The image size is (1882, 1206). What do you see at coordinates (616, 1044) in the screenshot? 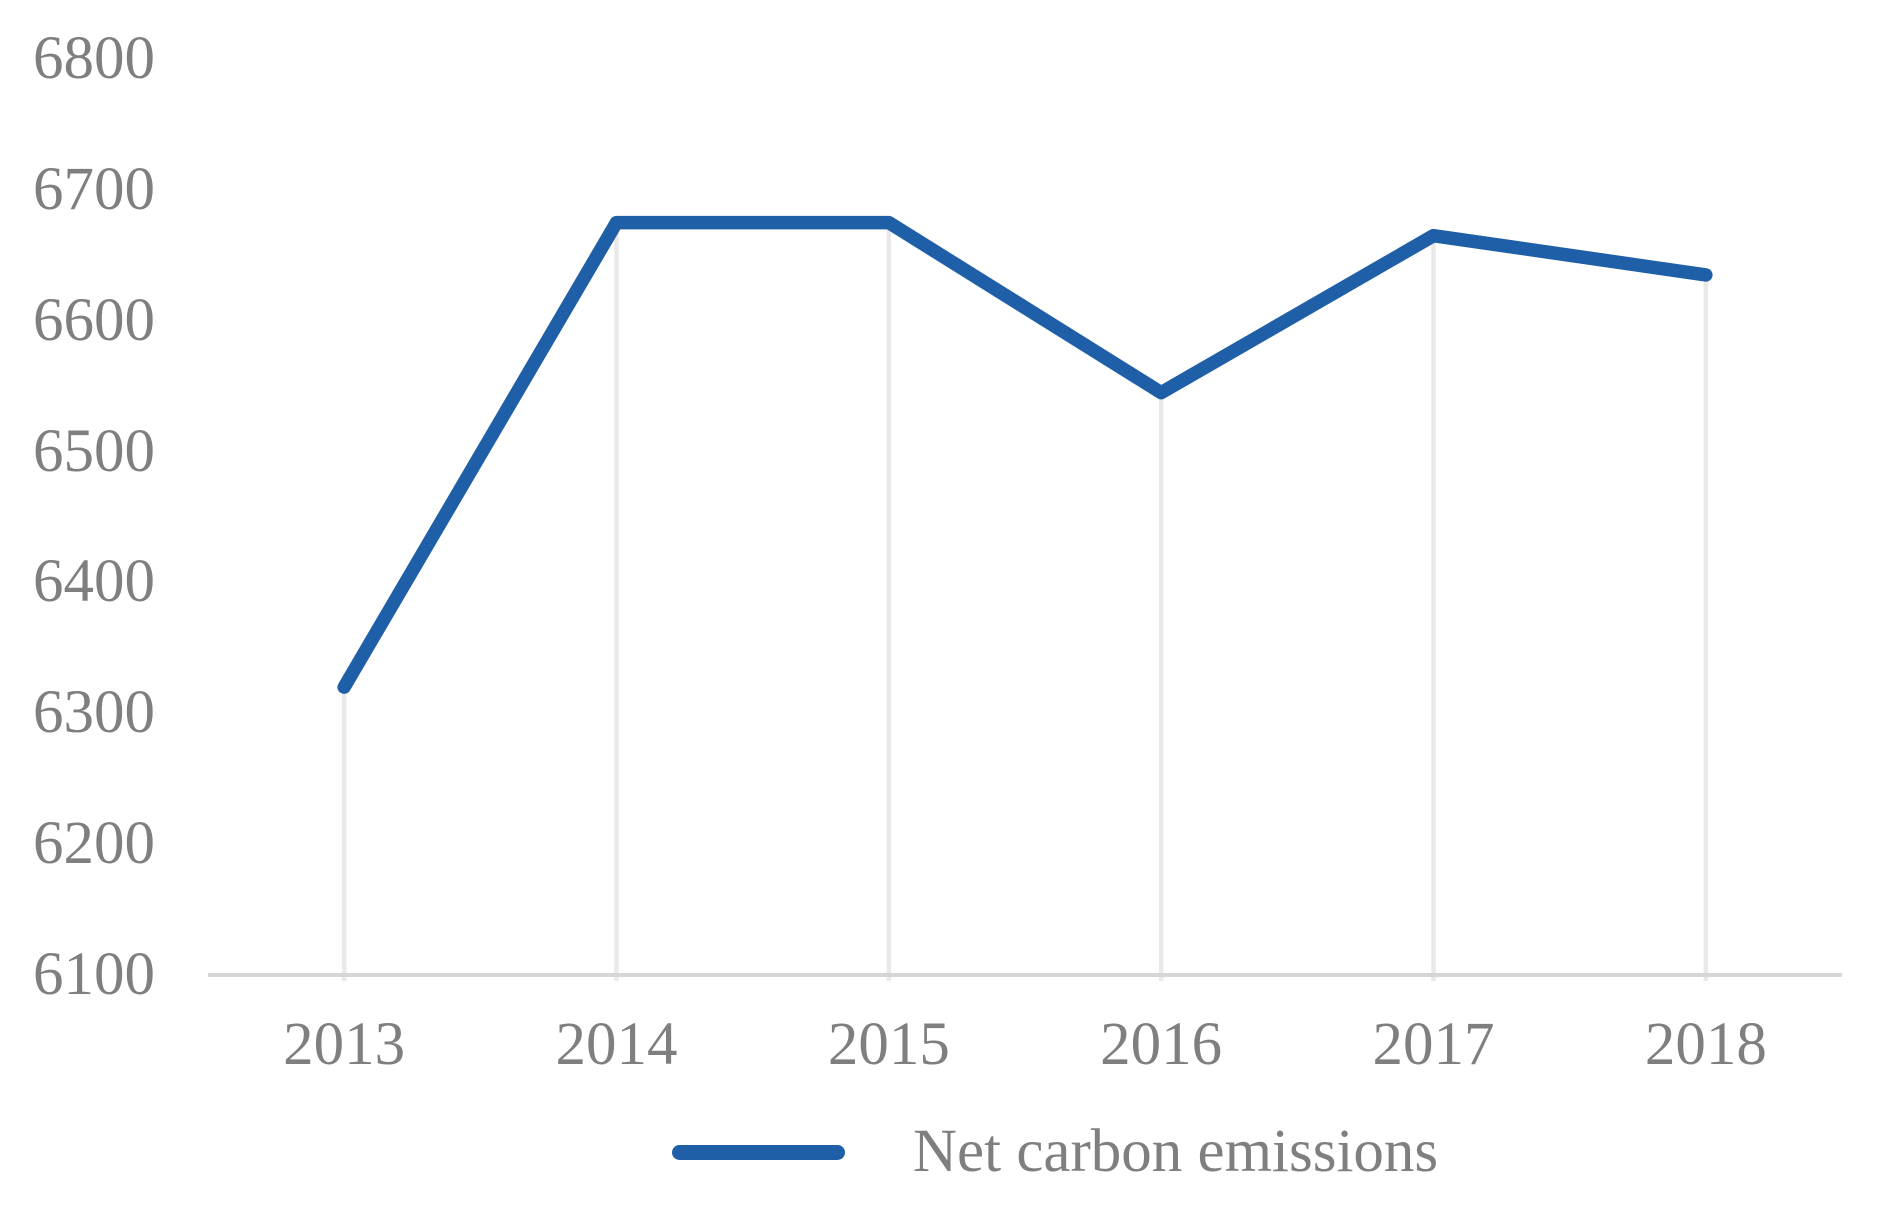
I see `x-tick-label: 2014` at bounding box center [616, 1044].